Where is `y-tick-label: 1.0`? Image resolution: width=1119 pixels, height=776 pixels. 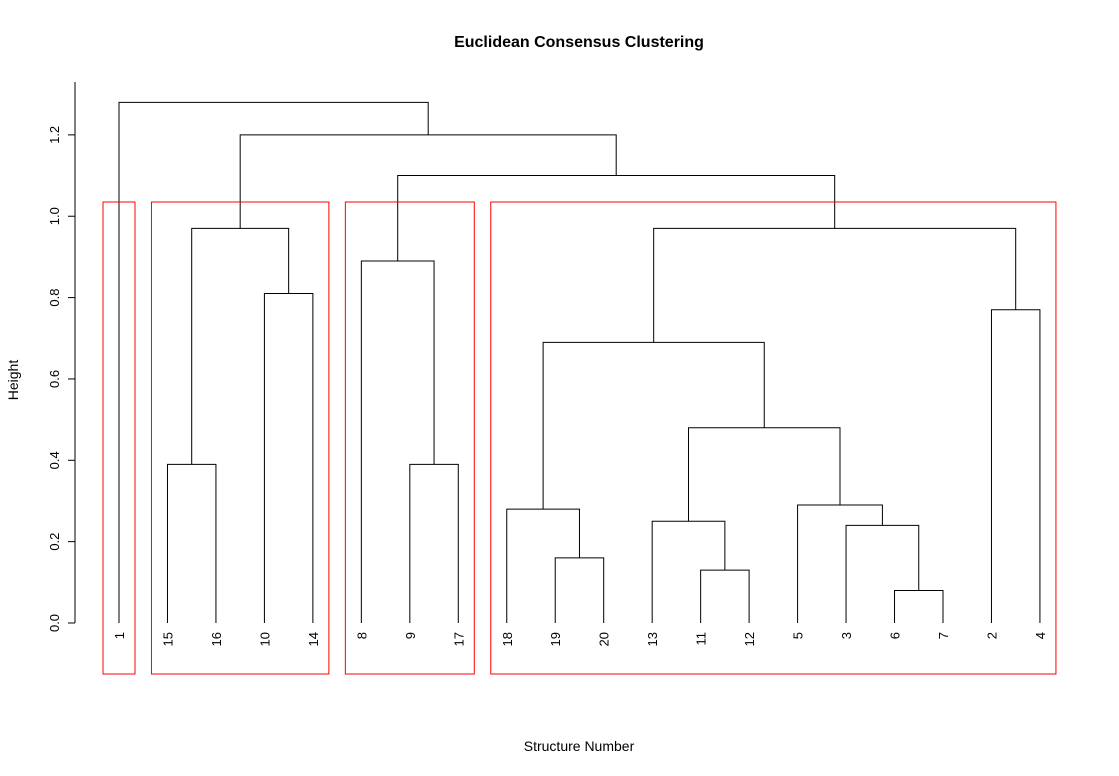
y-tick-label: 1.0 is located at coordinates (54, 216).